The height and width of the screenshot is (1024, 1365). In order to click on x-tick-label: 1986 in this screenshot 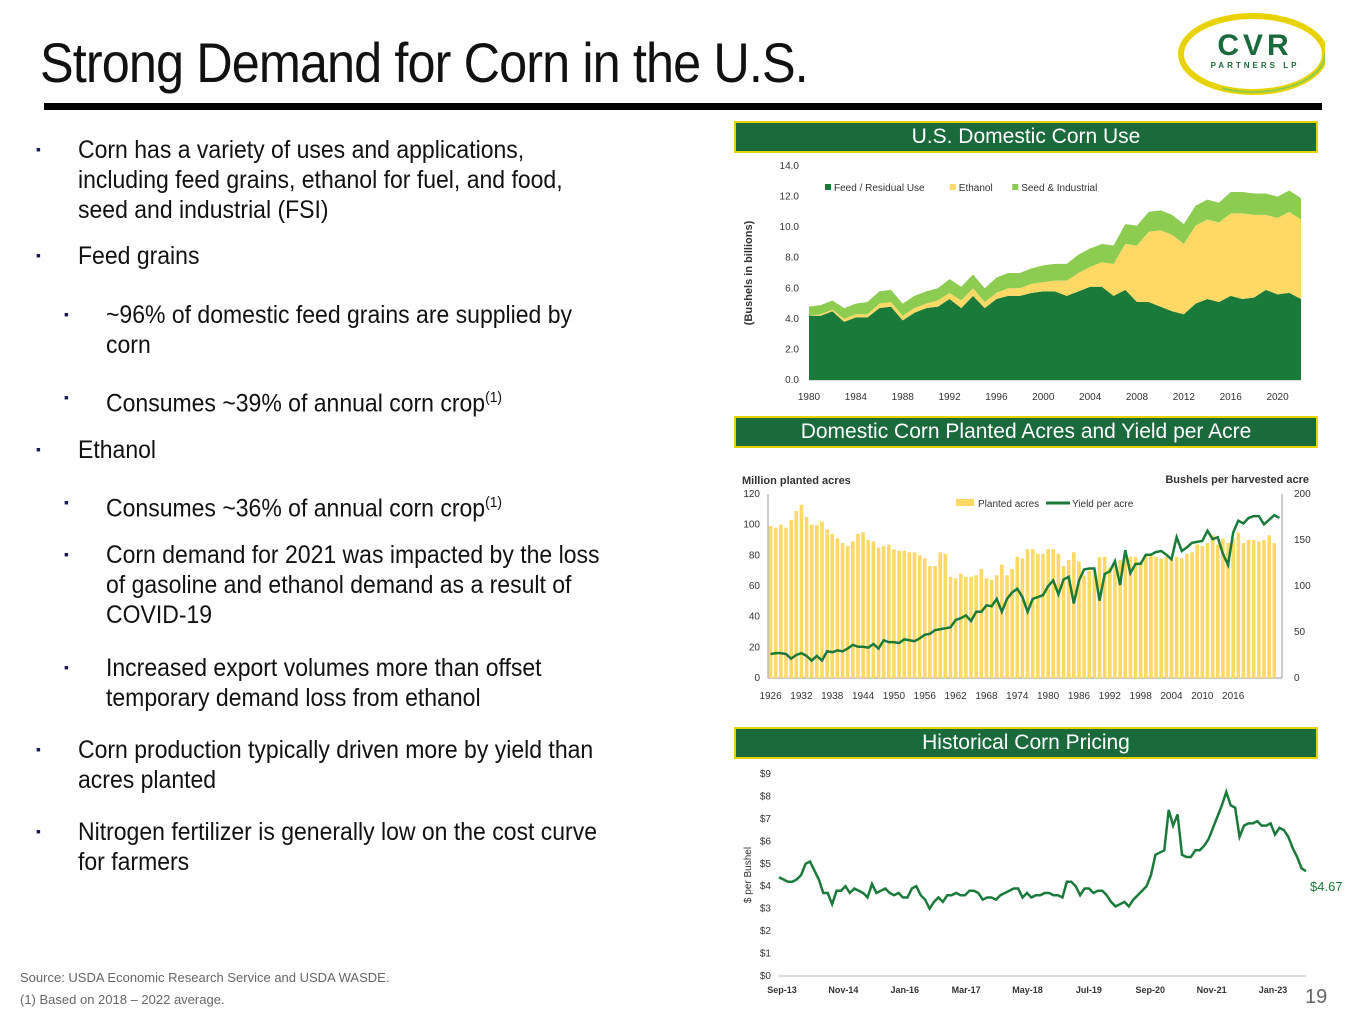, I will do `click(1079, 696)`.